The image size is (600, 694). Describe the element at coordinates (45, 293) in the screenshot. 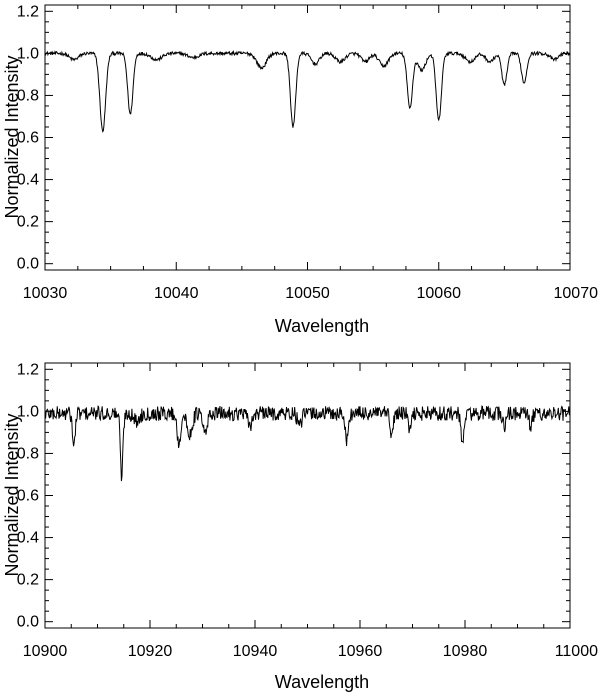

I see `x-tick-label: 10030` at that location.